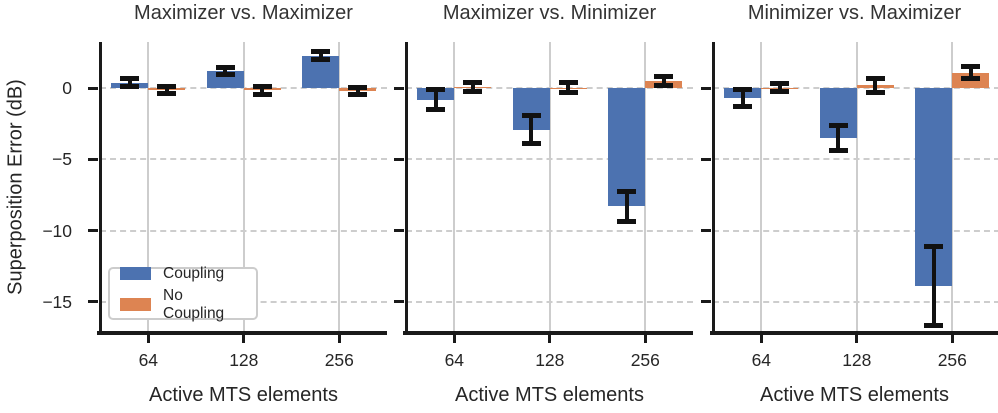 The height and width of the screenshot is (413, 998). Describe the element at coordinates (62, 159) in the screenshot. I see `y-tick-label: −5` at that location.